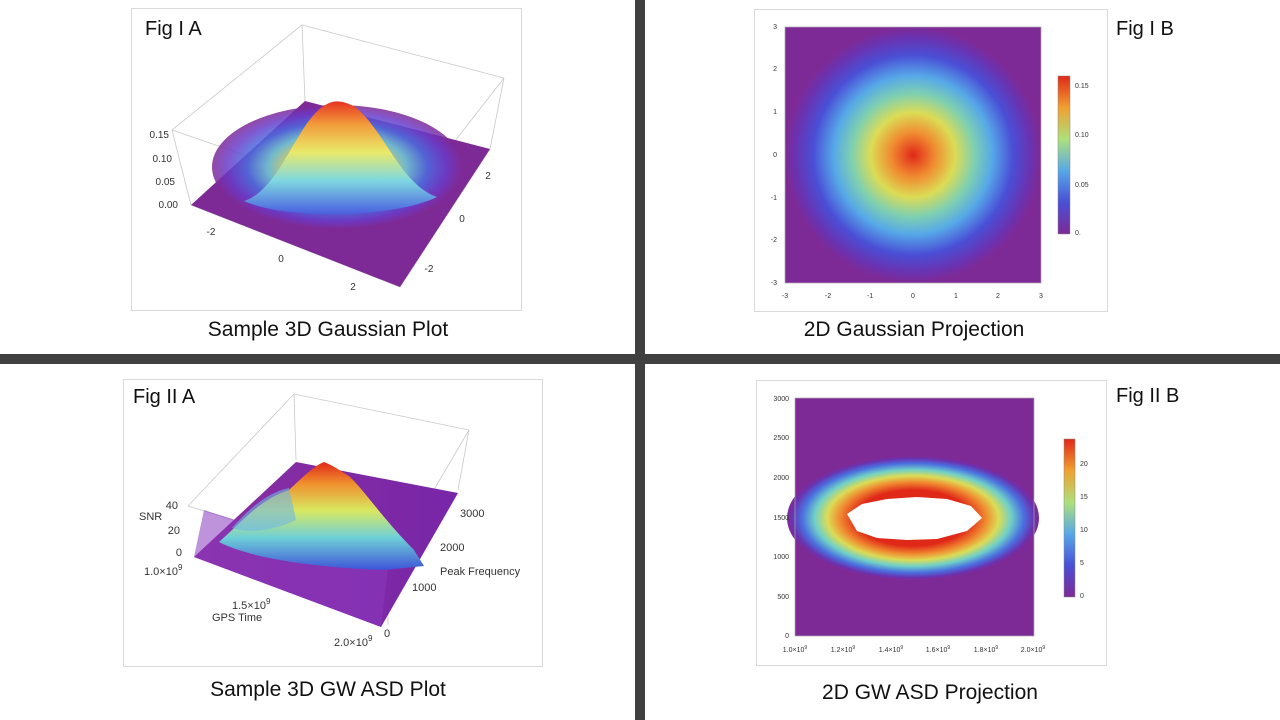  Describe the element at coordinates (150, 517) in the screenshot. I see `fig2a-z-label: SNR` at that location.